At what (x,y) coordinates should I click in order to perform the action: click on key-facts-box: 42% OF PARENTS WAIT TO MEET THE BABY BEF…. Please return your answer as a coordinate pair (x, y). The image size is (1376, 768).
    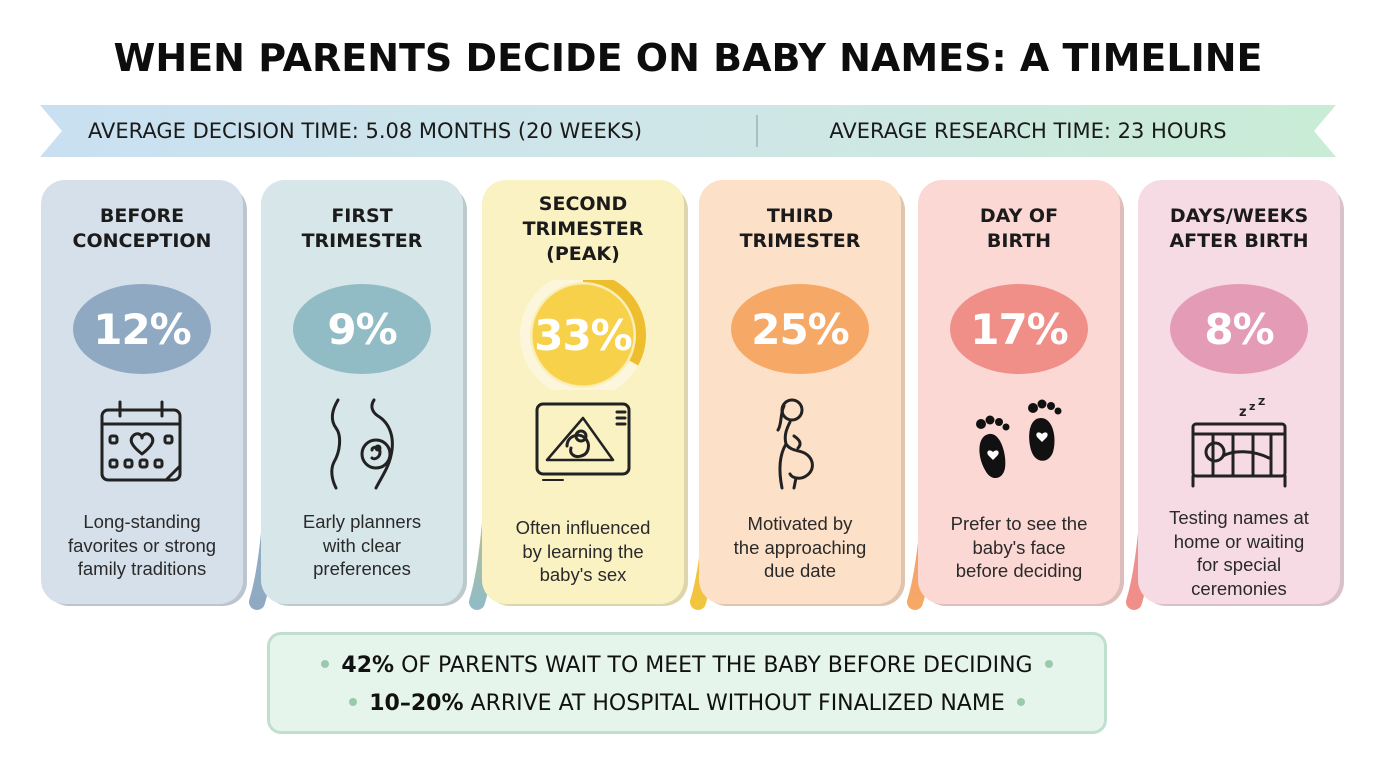
    Looking at the image, I should click on (687, 683).